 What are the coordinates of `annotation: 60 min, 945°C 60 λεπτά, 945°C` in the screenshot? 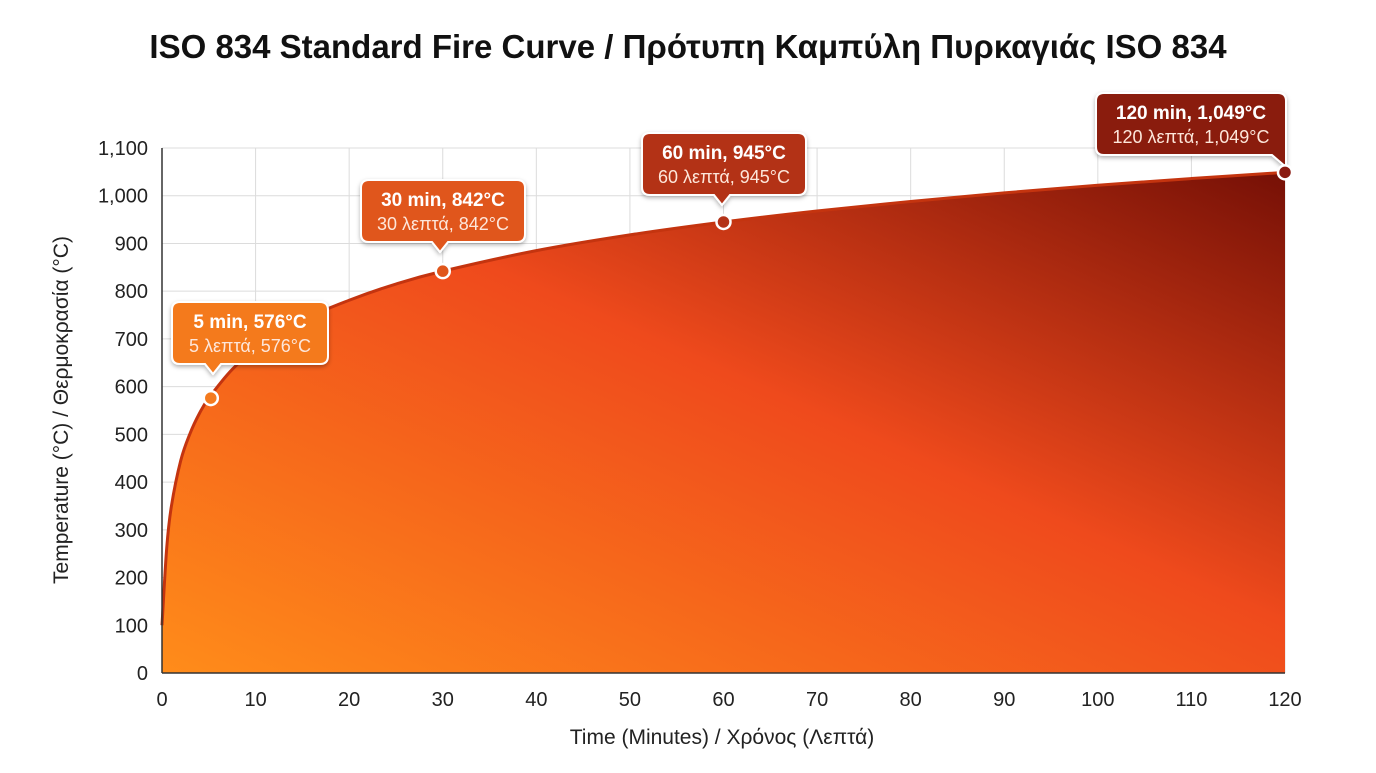 It's located at (724, 181).